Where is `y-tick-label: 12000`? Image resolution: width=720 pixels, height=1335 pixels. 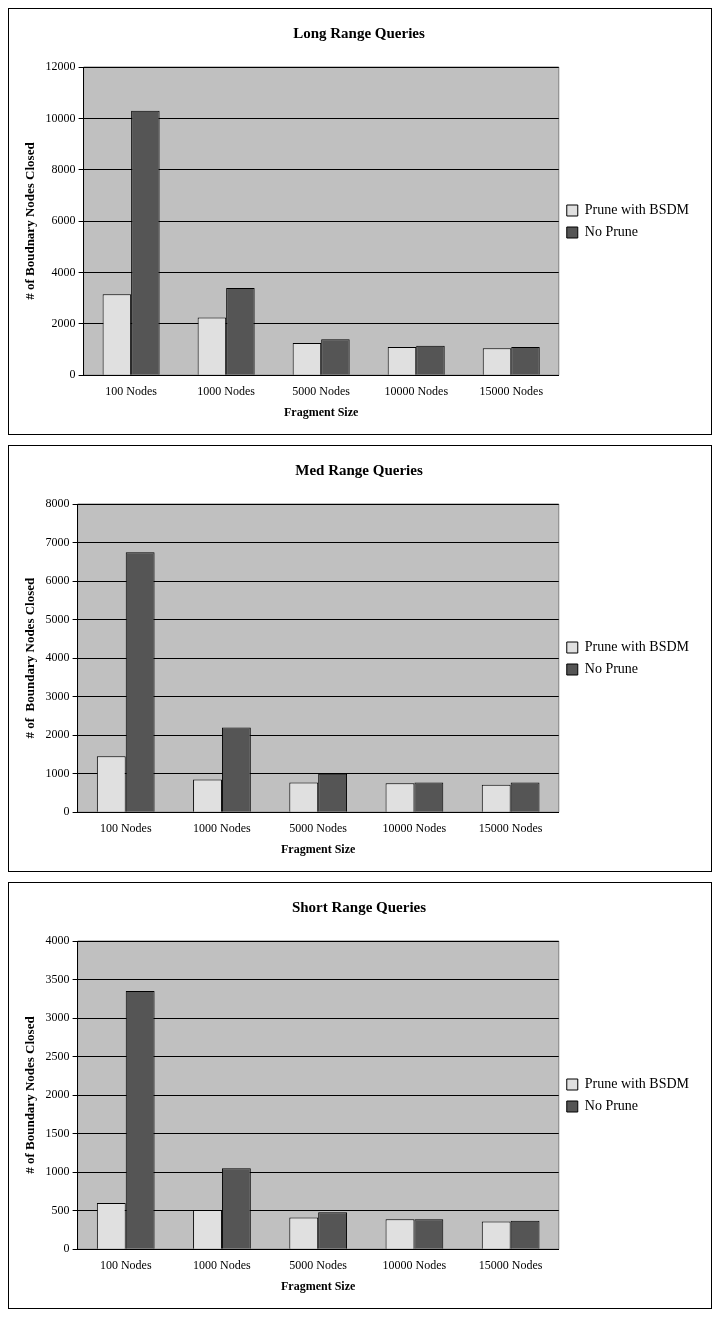
y-tick-label: 12000 is located at coordinates (60, 66).